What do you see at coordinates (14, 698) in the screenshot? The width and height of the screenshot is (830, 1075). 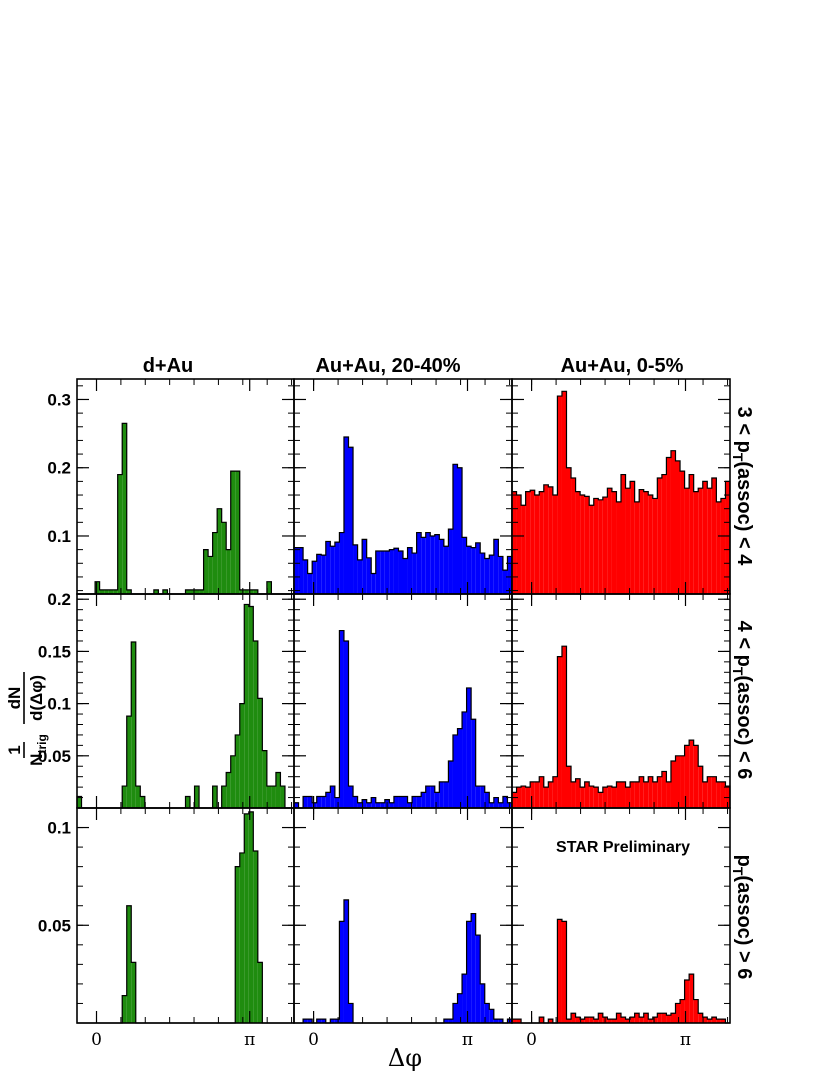 I see `y-label-dn: dN` at bounding box center [14, 698].